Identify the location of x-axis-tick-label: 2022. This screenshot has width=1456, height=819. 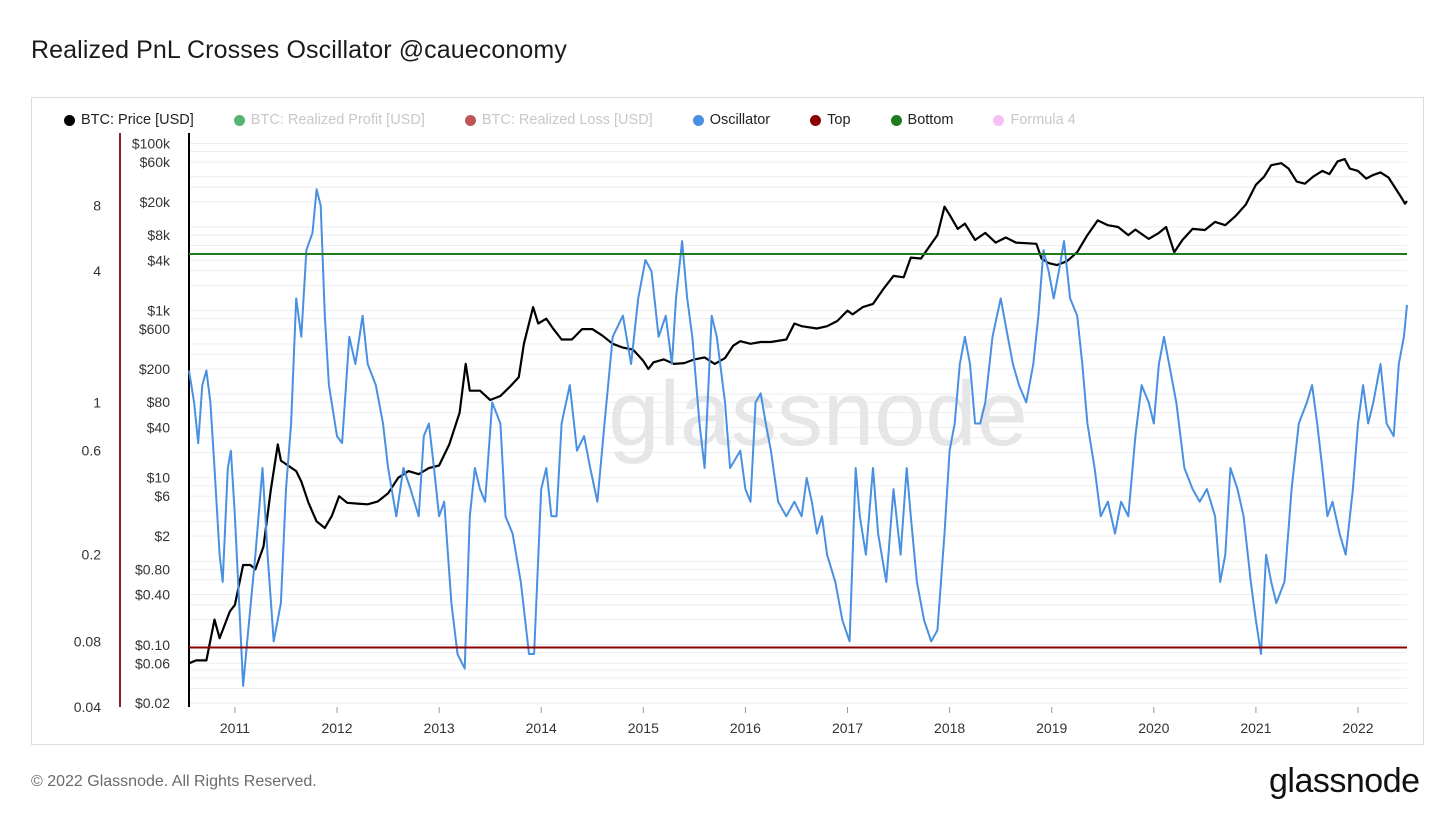
(1357, 728).